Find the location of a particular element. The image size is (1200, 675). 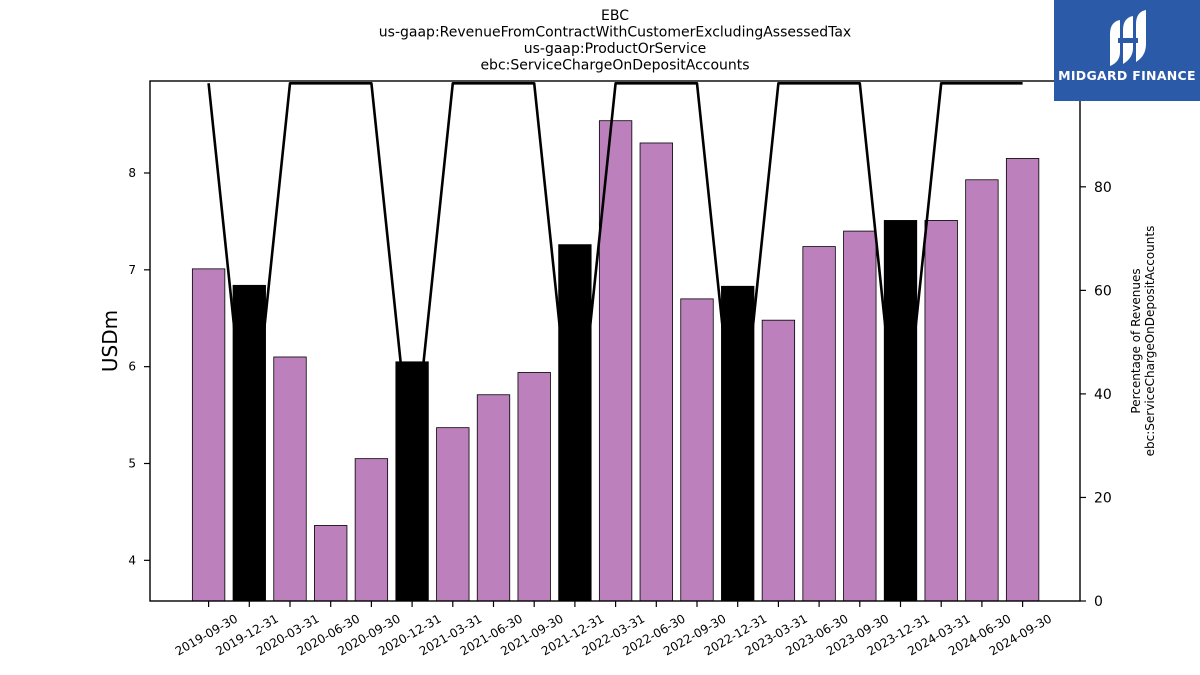

y2-tick-label: 40 is located at coordinates (1103, 395).